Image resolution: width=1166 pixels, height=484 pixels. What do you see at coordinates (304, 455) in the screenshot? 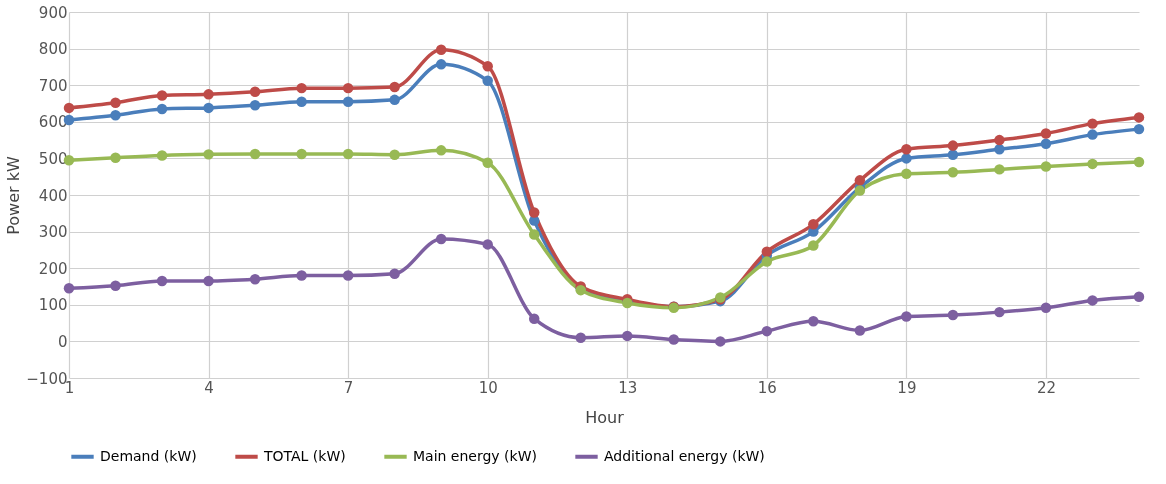
I see `legend-label: TOTAL (kW)` at bounding box center [304, 455].